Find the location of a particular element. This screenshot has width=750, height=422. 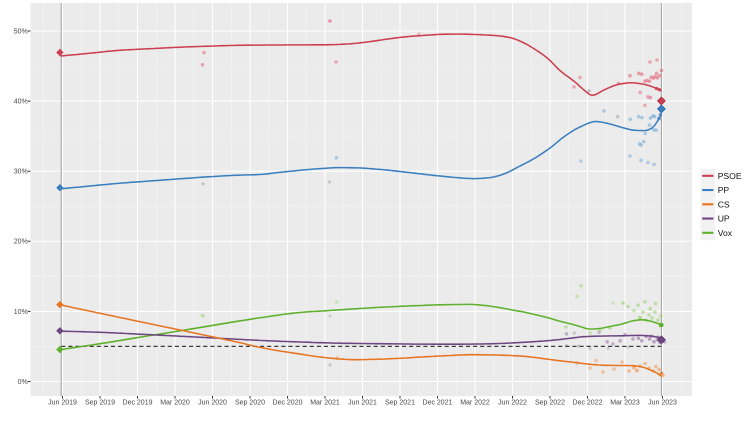

svg-text: Dec 2021 is located at coordinates (438, 403).